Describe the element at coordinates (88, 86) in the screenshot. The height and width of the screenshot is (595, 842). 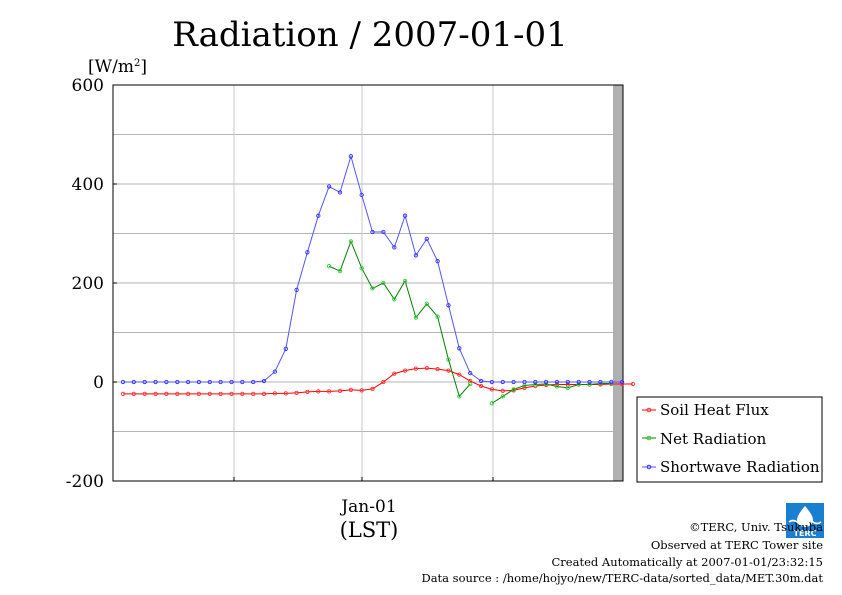
I see `y-tick-label: 600` at that location.